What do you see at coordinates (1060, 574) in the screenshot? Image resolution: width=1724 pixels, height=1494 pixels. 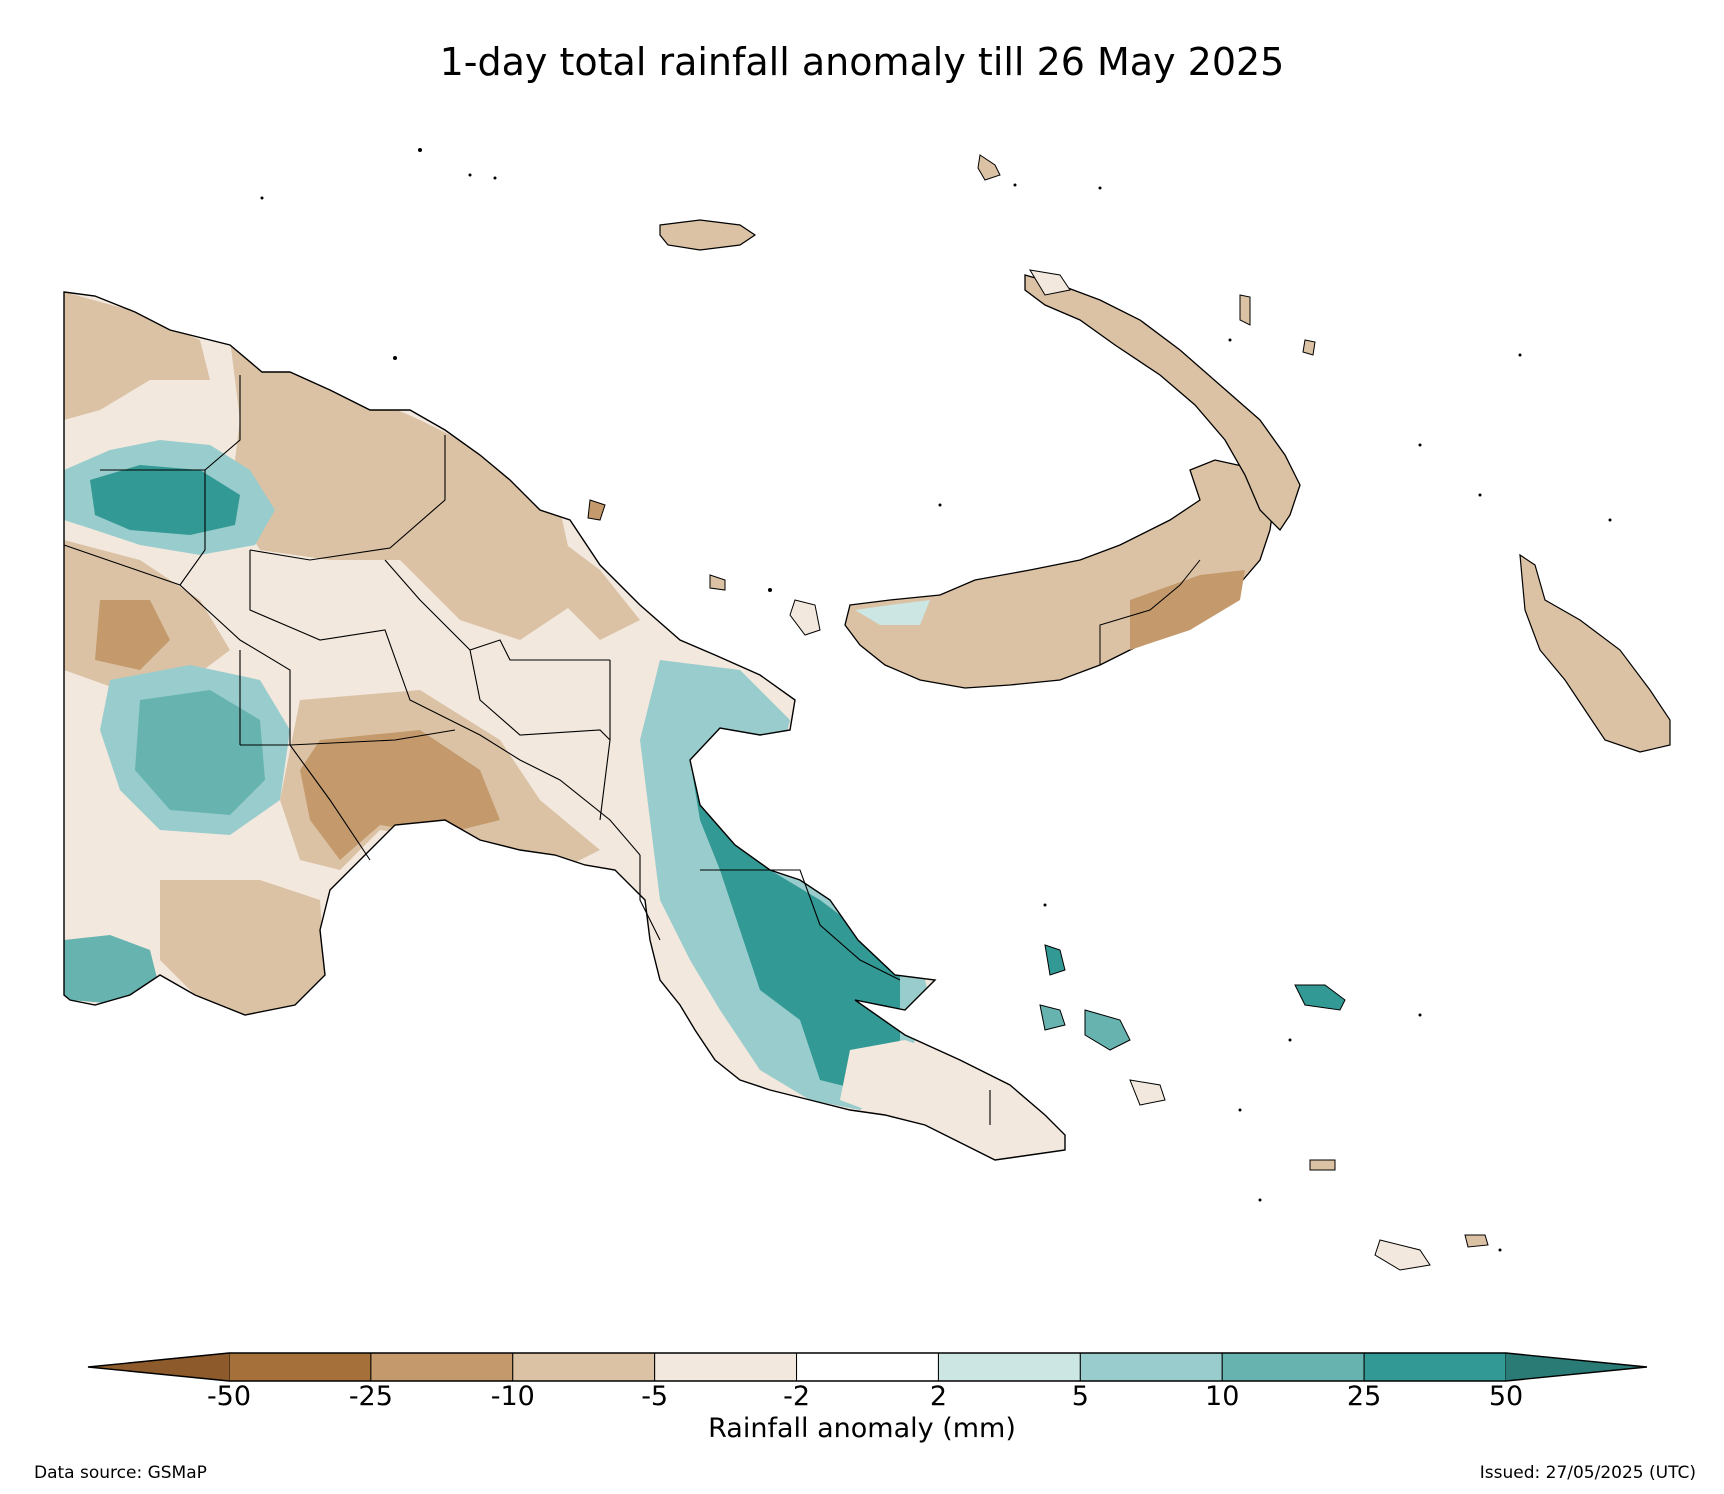 I see `new-britain` at bounding box center [1060, 574].